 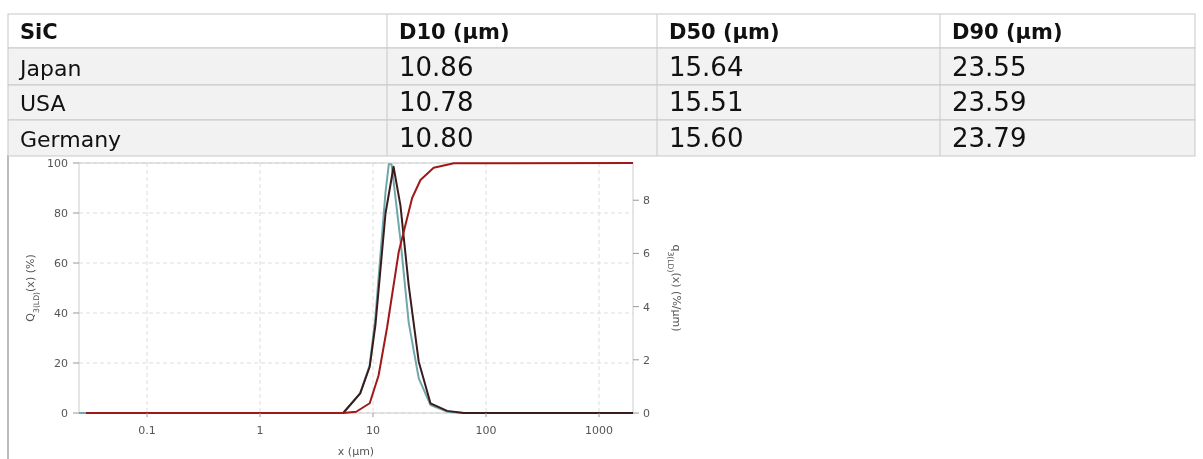 What do you see at coordinates (57, 163) in the screenshot?
I see `y-tick-label: 100` at bounding box center [57, 163].